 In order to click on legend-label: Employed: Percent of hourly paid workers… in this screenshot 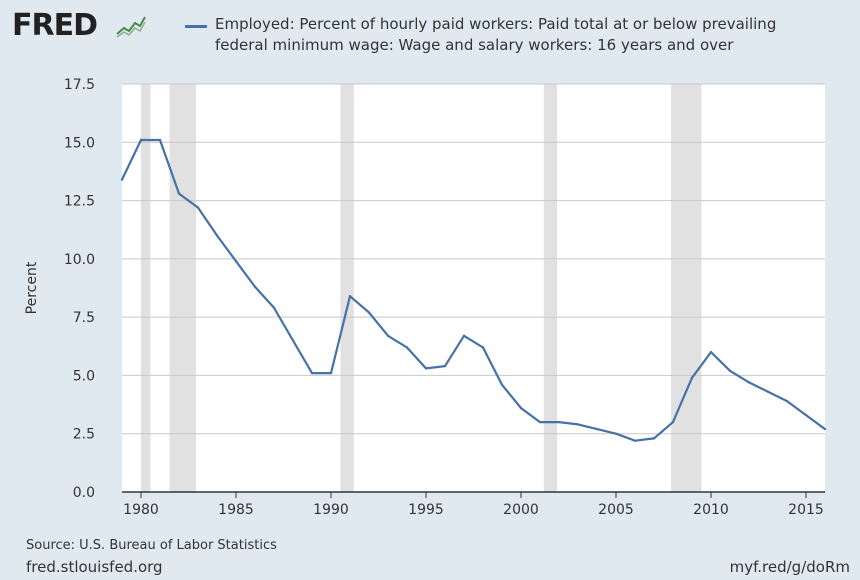, I will do `click(496, 34)`.